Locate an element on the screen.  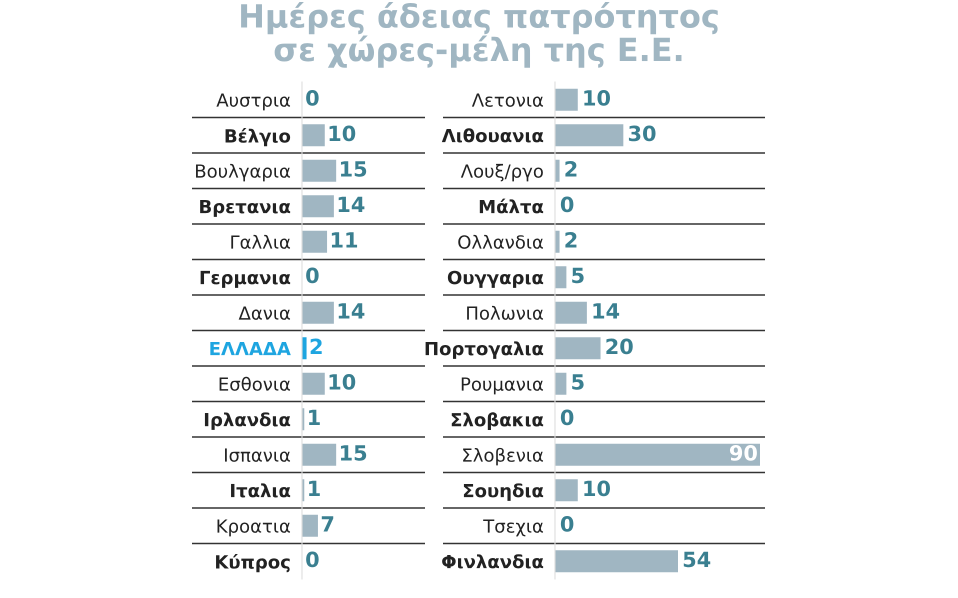
y-tick-label: Κύπρος is located at coordinates (253, 563).